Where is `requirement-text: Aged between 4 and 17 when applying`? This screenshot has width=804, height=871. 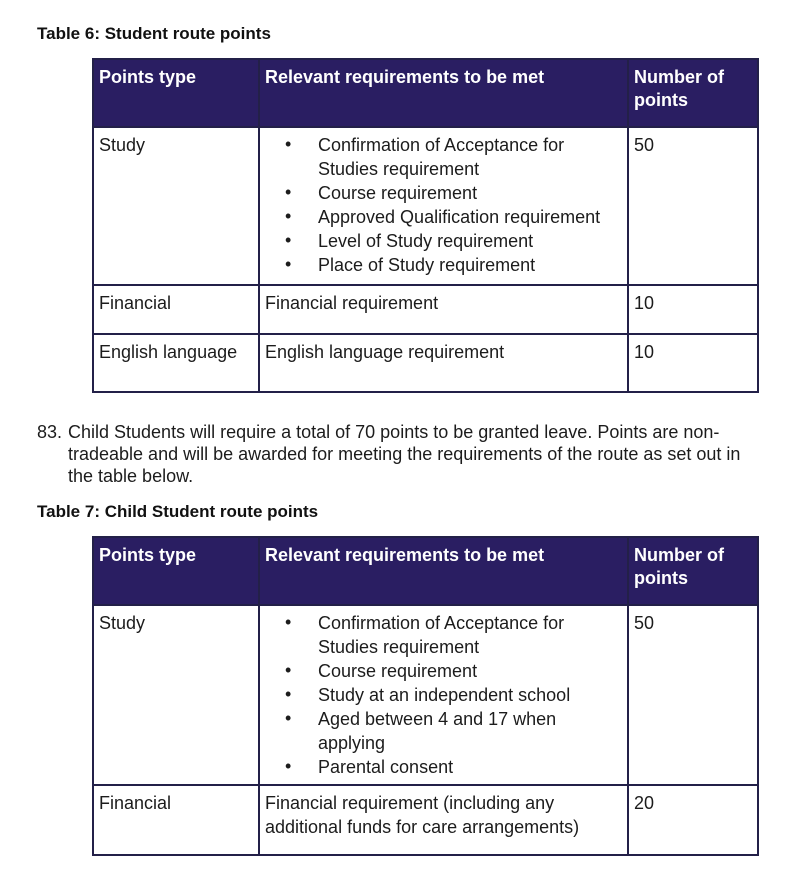 requirement-text: Aged between 4 and 17 when applying is located at coordinates (437, 731).